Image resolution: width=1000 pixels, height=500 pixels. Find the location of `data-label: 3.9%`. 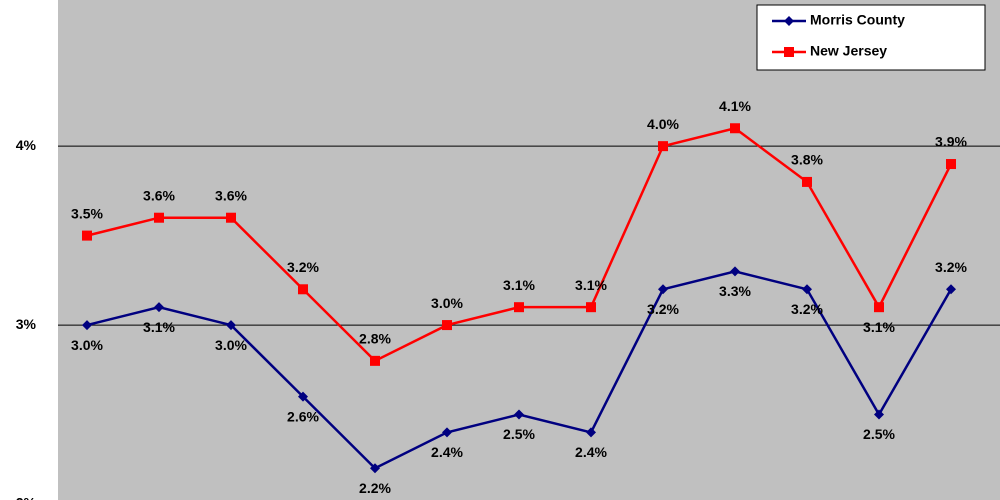

data-label: 3.9% is located at coordinates (951, 142).